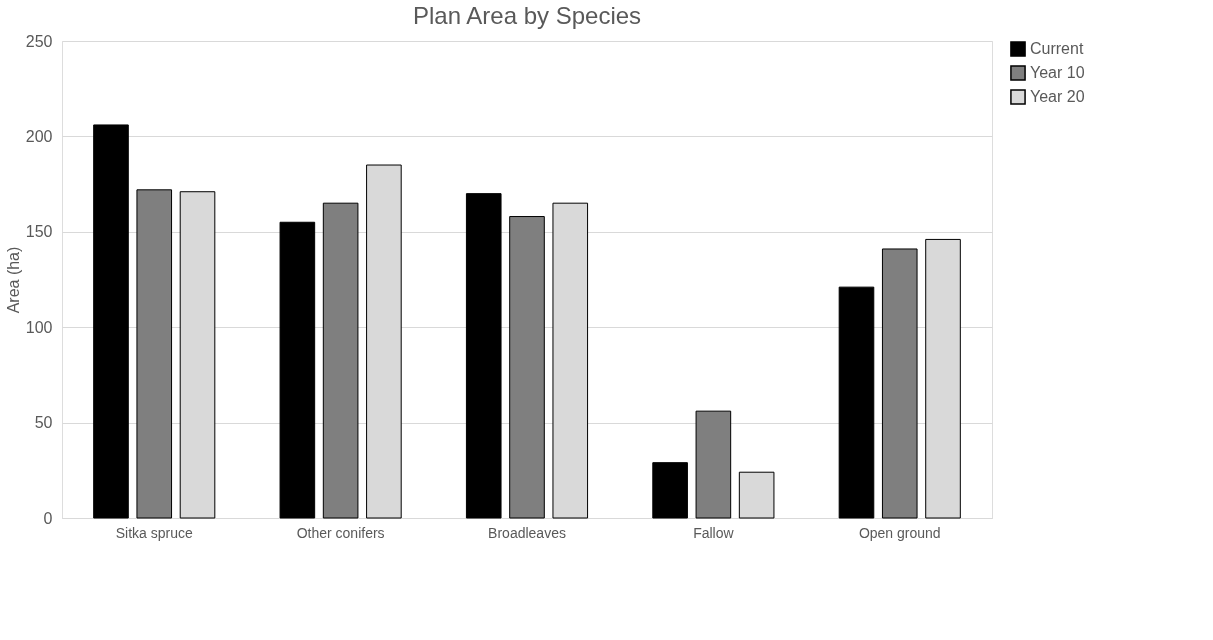 The image size is (1213, 640). I want to click on y-axis-title: Area (ha), so click(13, 280).